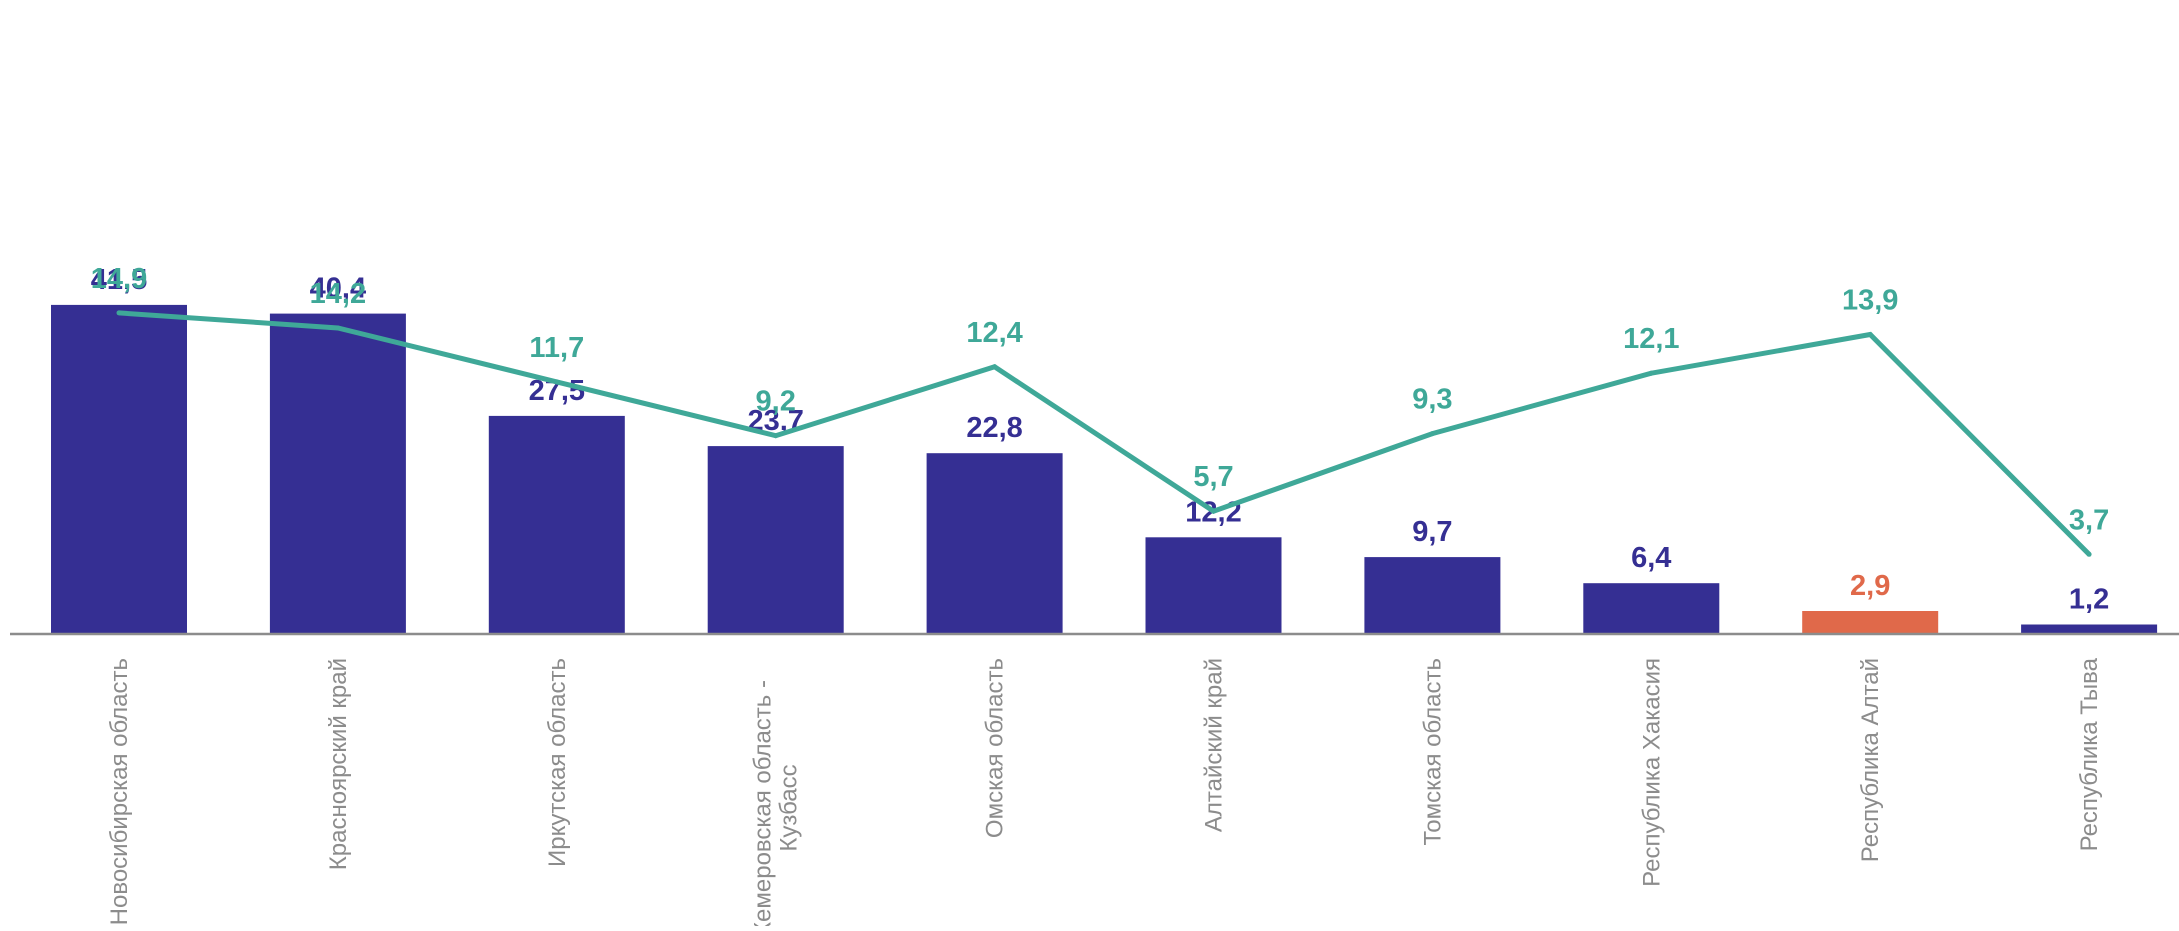 The width and height of the screenshot is (2179, 931). I want to click on category-label: Новосибирская область, so click(119, 791).